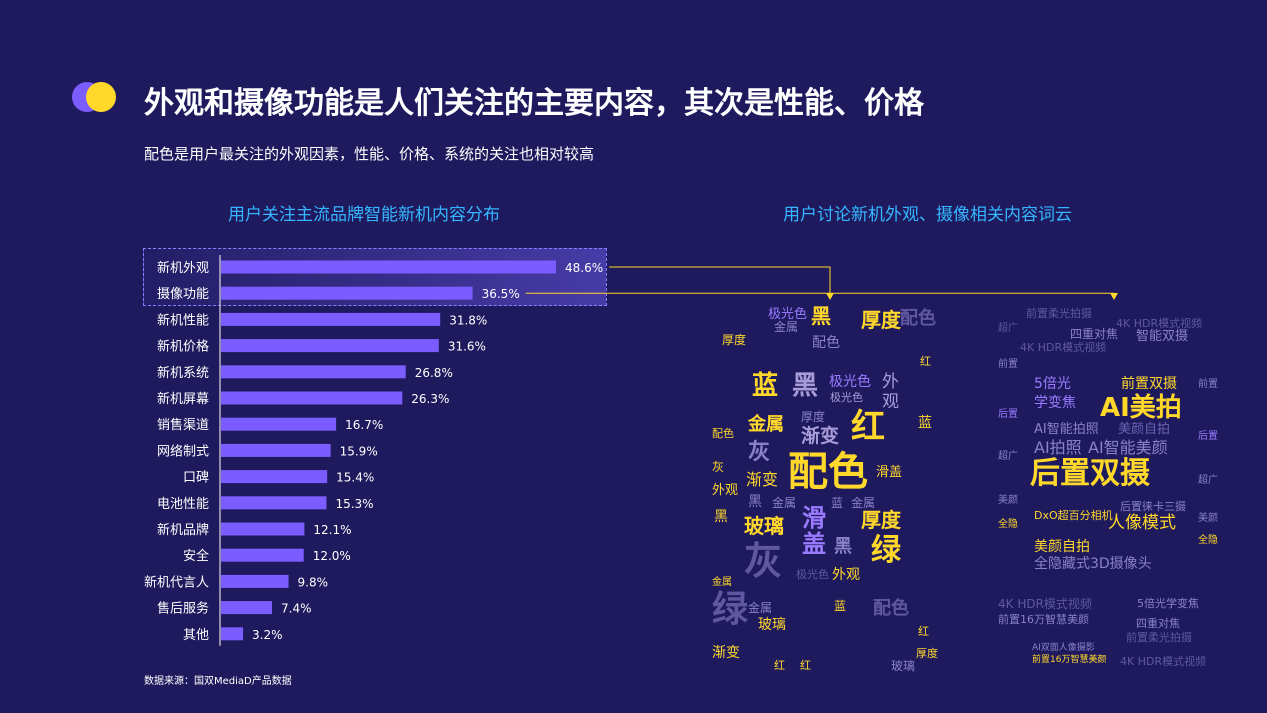 This screenshot has height=713, width=1267. What do you see at coordinates (176, 582) in the screenshot?
I see `bar-category-label: 新机代言人` at bounding box center [176, 582].